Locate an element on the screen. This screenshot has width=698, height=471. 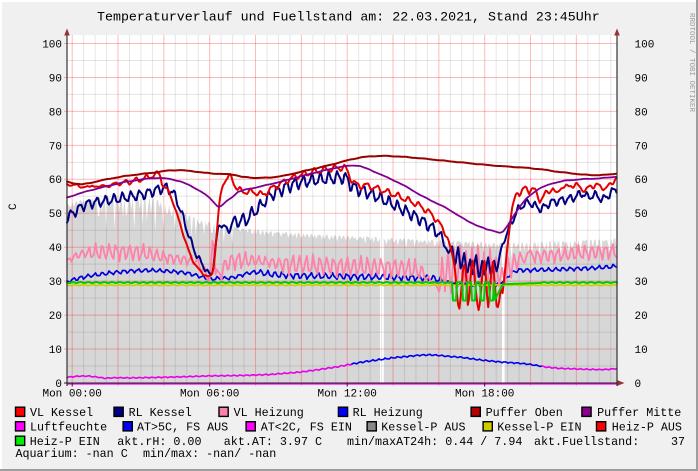
svg-text: 37 is located at coordinates (678, 442).